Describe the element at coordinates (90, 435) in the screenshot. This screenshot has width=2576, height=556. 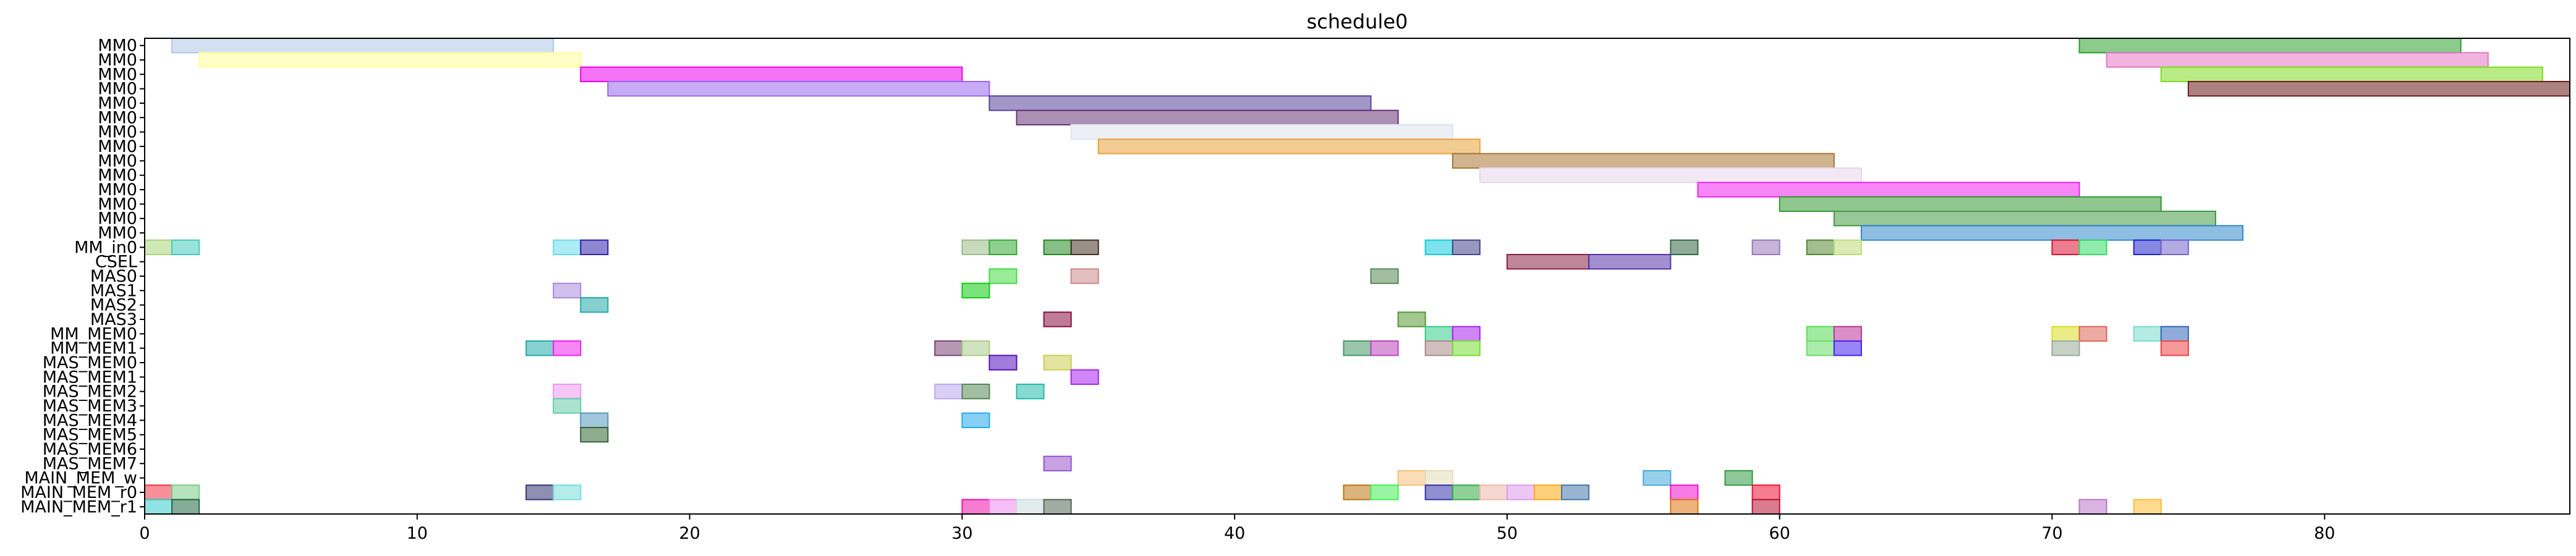
I see `y-tick-label-27: MAS_MEM5` at that location.